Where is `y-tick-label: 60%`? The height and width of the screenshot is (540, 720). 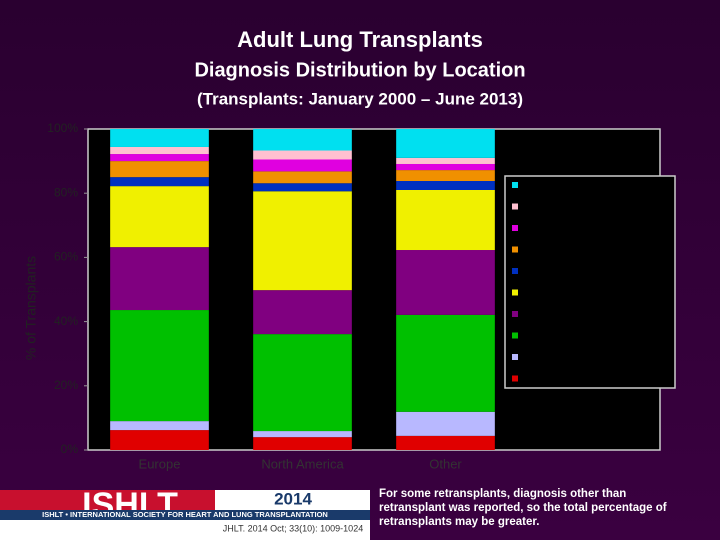
y-tick-label: 60% is located at coordinates (66, 257).